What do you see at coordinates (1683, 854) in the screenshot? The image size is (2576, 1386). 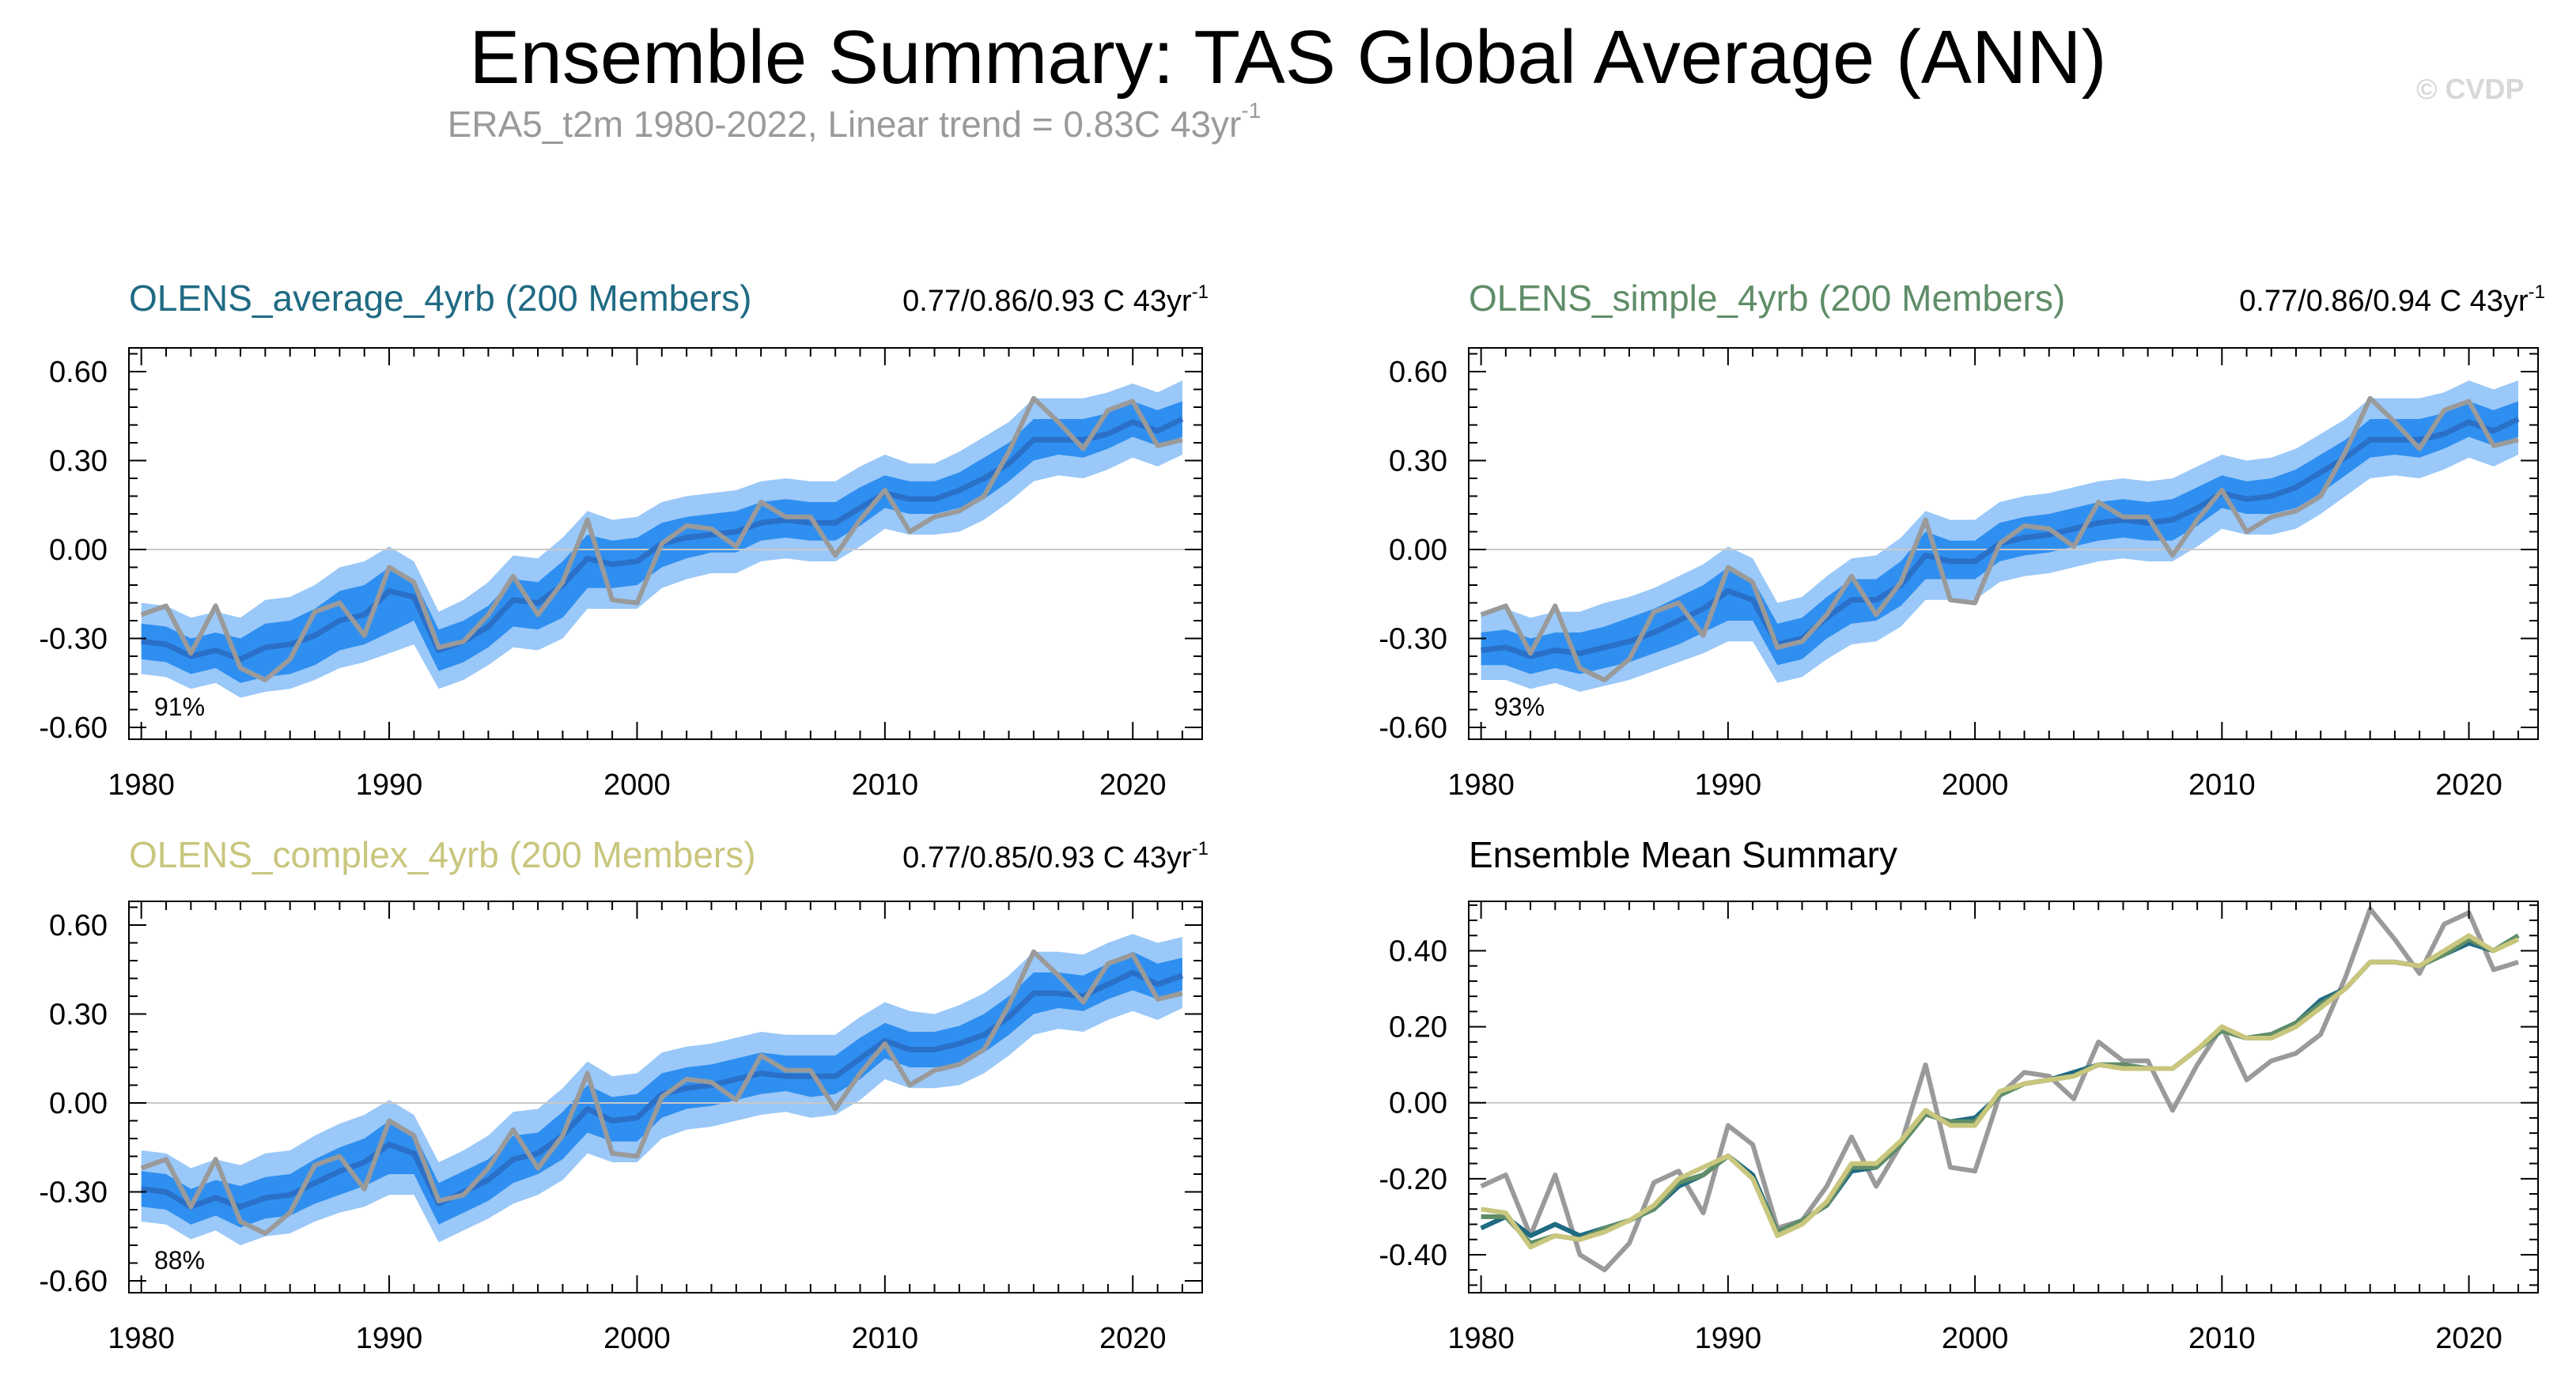 I see `panel-title: Ensemble Mean Summary` at bounding box center [1683, 854].